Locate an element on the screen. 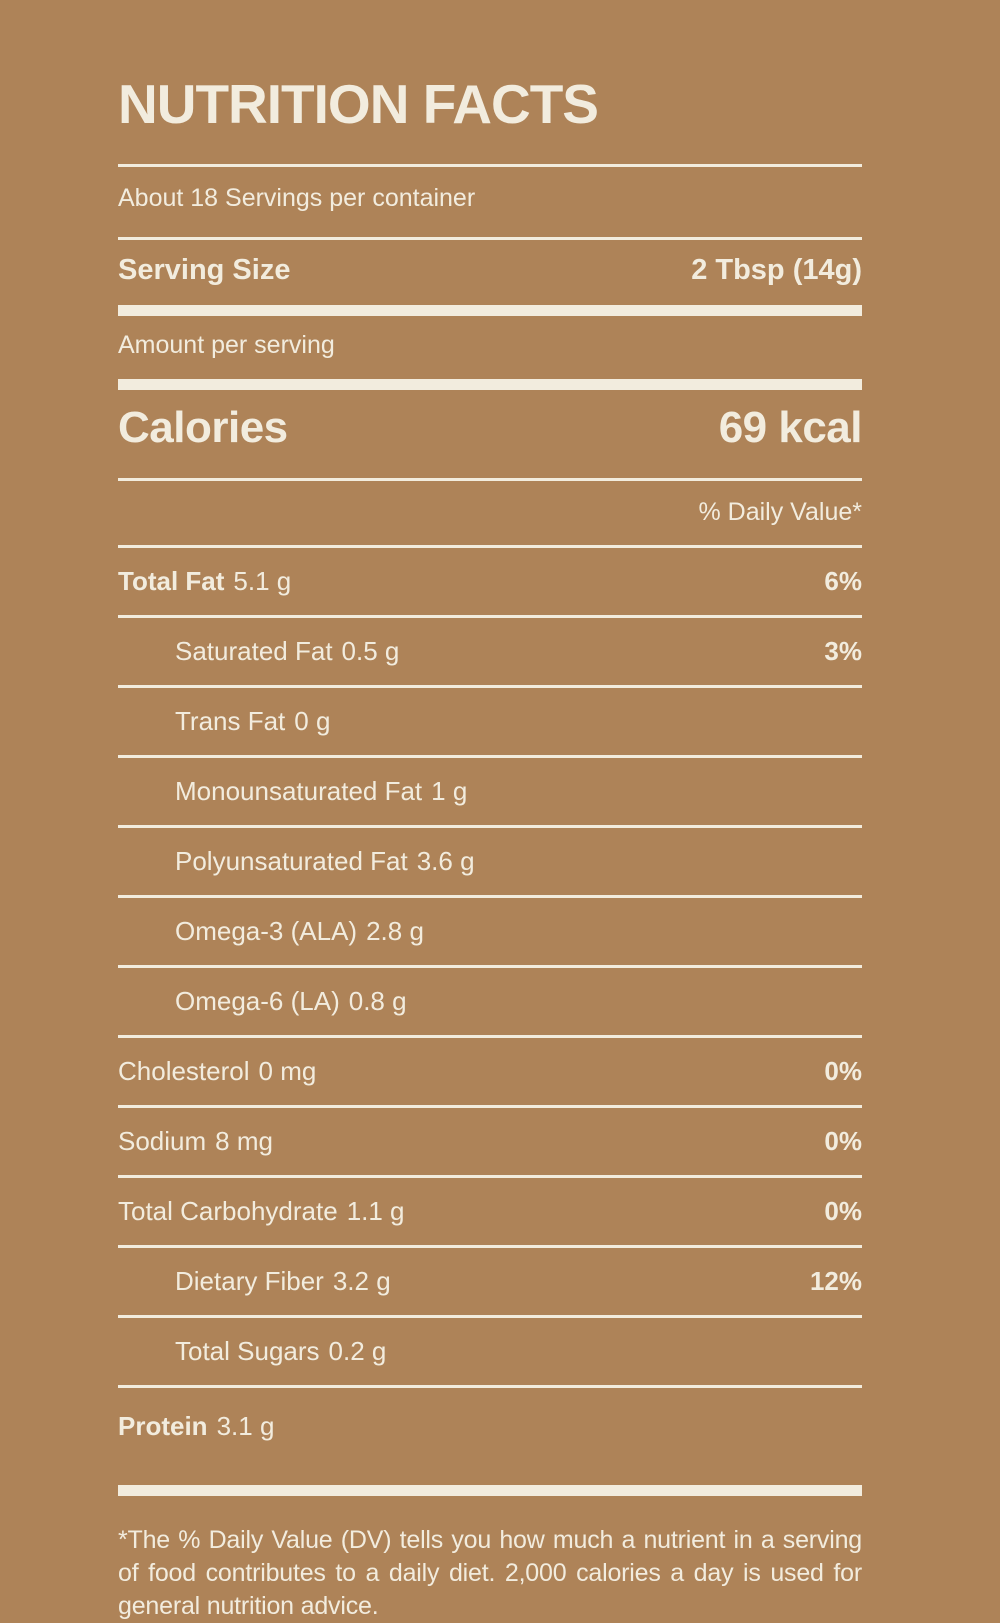 This screenshot has width=1000, height=1623. nutrient-name: Dietary Fiber is located at coordinates (249, 1280).